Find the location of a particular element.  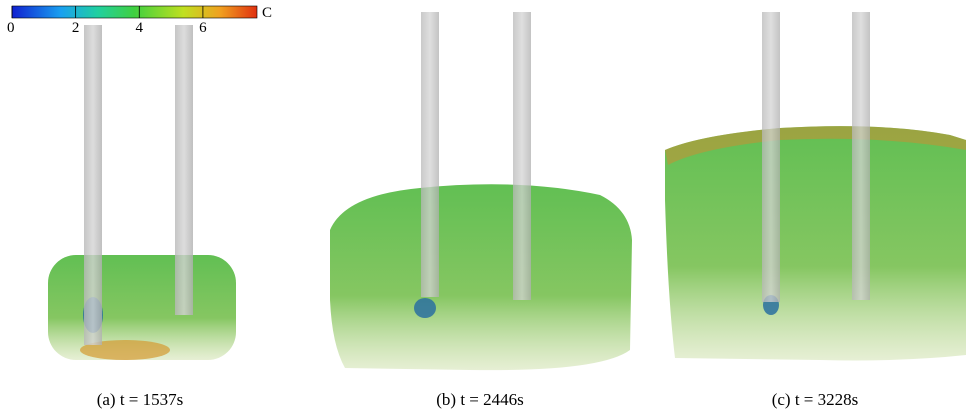

colorbar-tick-label: 2 is located at coordinates (76, 28).